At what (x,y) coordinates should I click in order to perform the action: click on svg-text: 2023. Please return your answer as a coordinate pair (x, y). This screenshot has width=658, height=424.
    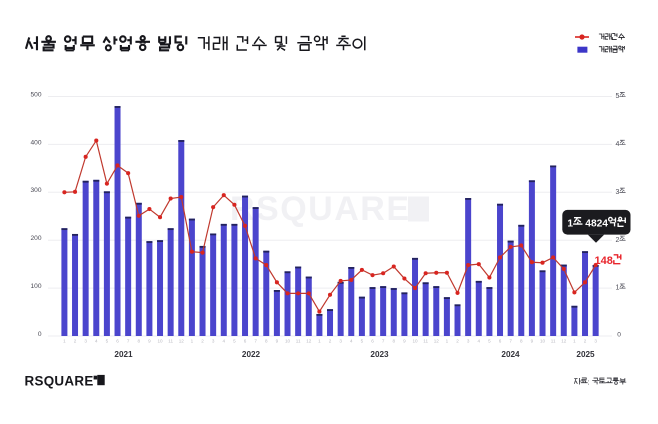
    Looking at the image, I should click on (379, 354).